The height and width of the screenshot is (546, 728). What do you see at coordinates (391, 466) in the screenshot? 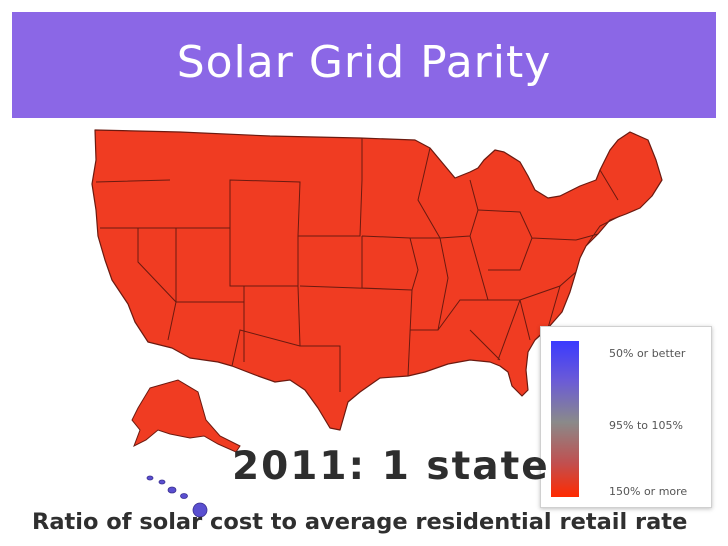
I see `year-label: 2011: 1 state` at bounding box center [391, 466].